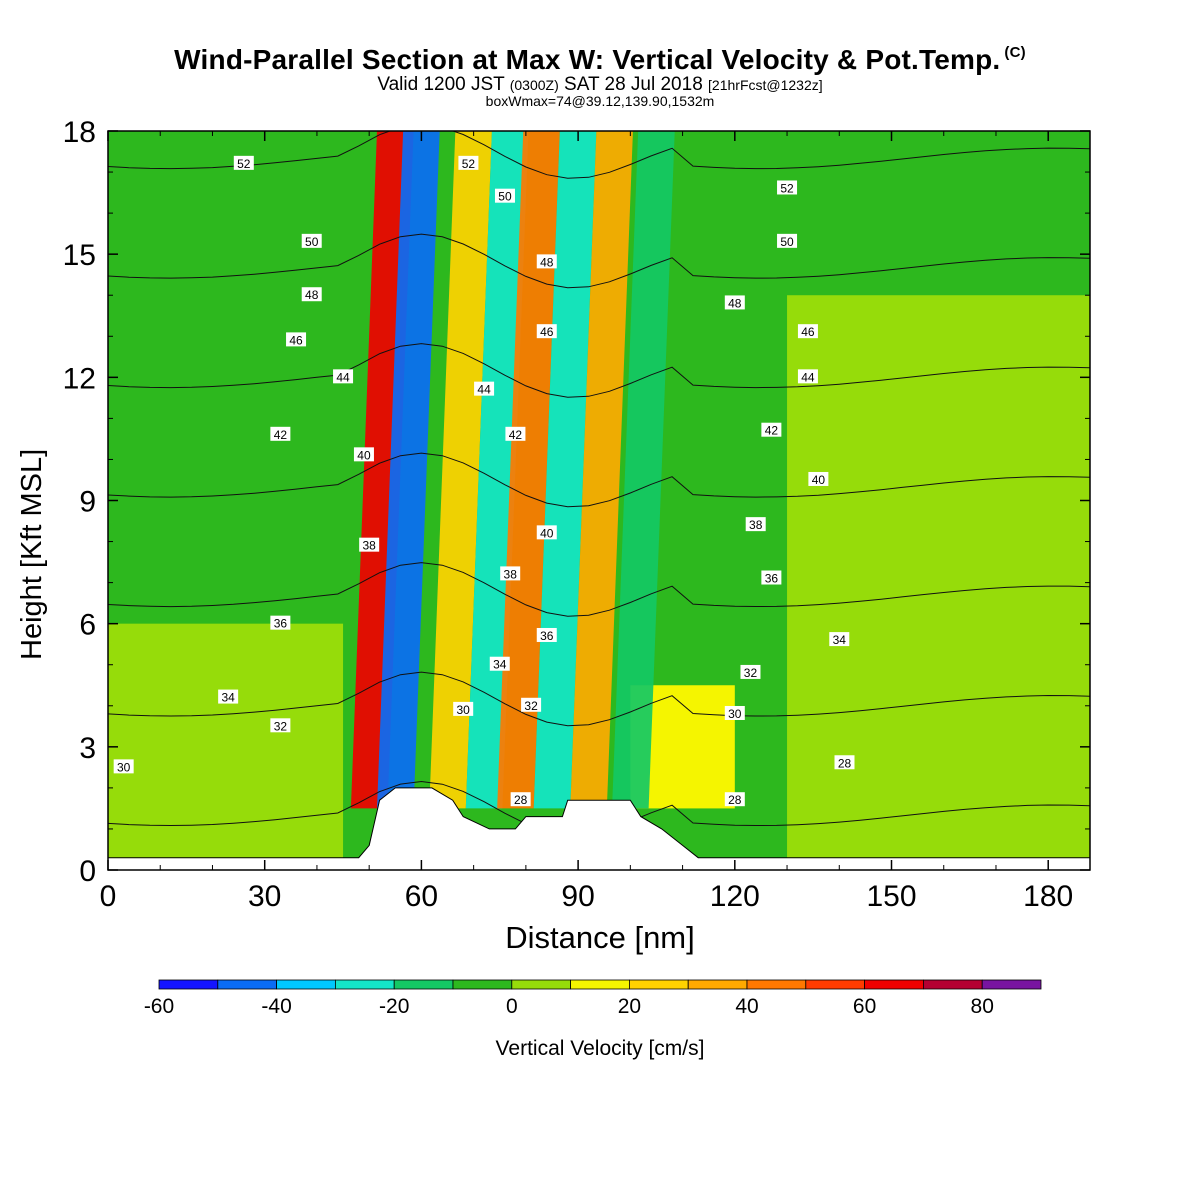 The width and height of the screenshot is (1200, 1200). What do you see at coordinates (864, 1006) in the screenshot?
I see `colorbar-tick-label: 60` at bounding box center [864, 1006].